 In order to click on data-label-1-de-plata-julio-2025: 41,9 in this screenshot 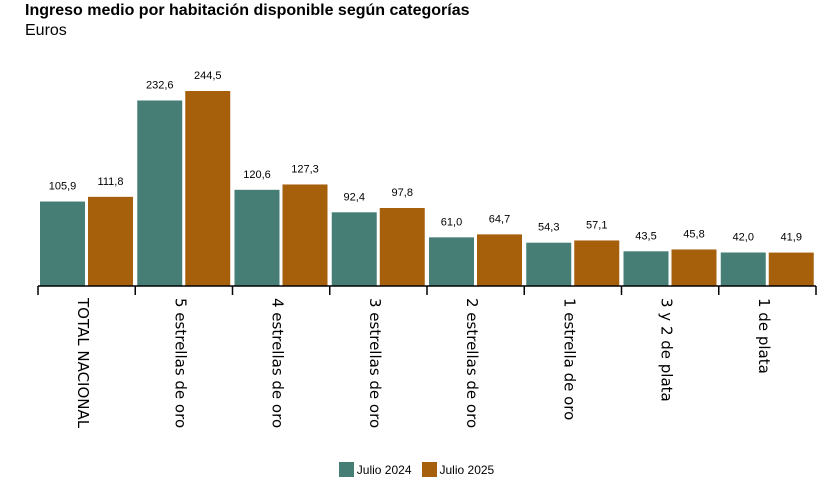, I will do `click(791, 238)`.